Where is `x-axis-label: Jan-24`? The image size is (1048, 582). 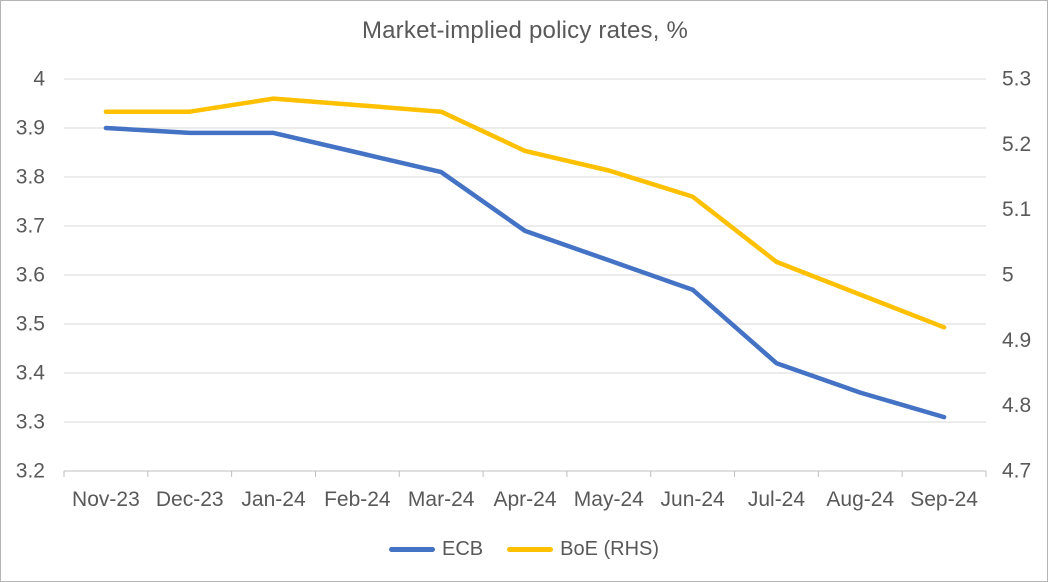
x-axis-label: Jan-24 is located at coordinates (273, 499).